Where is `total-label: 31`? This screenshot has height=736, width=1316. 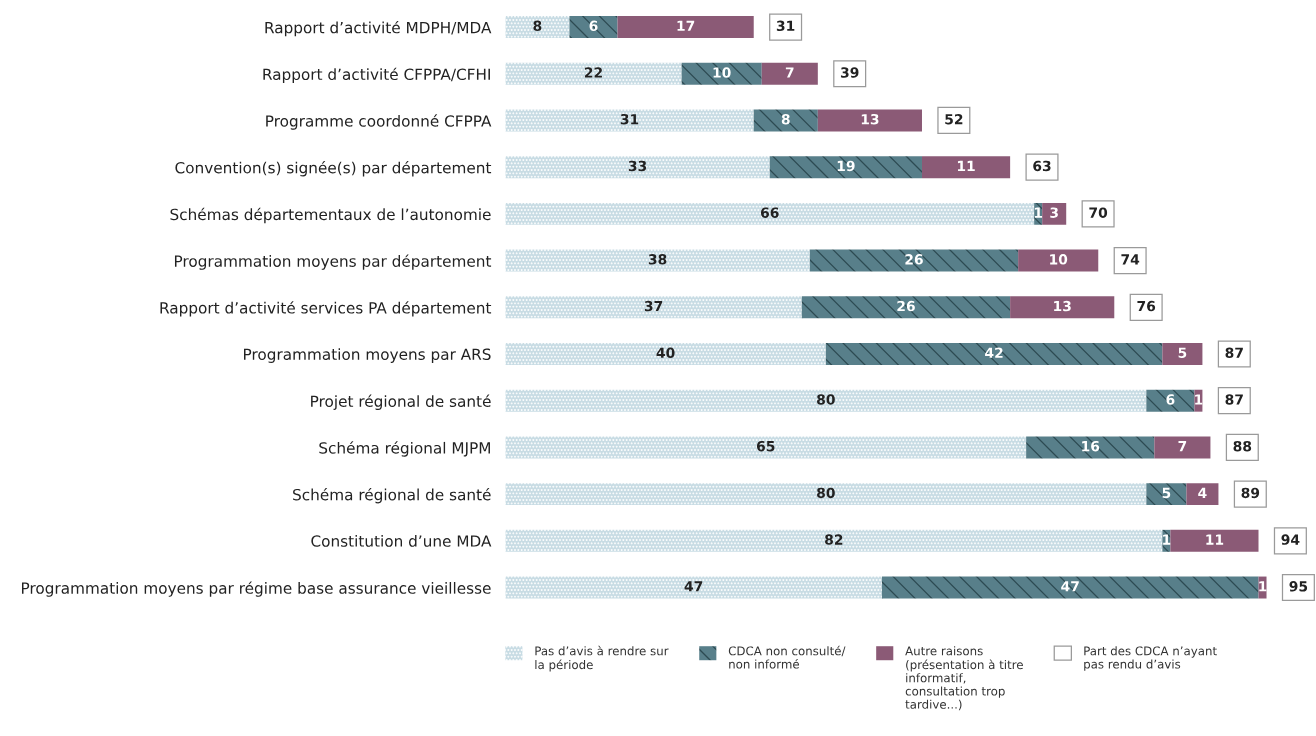 total-label: 31 is located at coordinates (785, 26).